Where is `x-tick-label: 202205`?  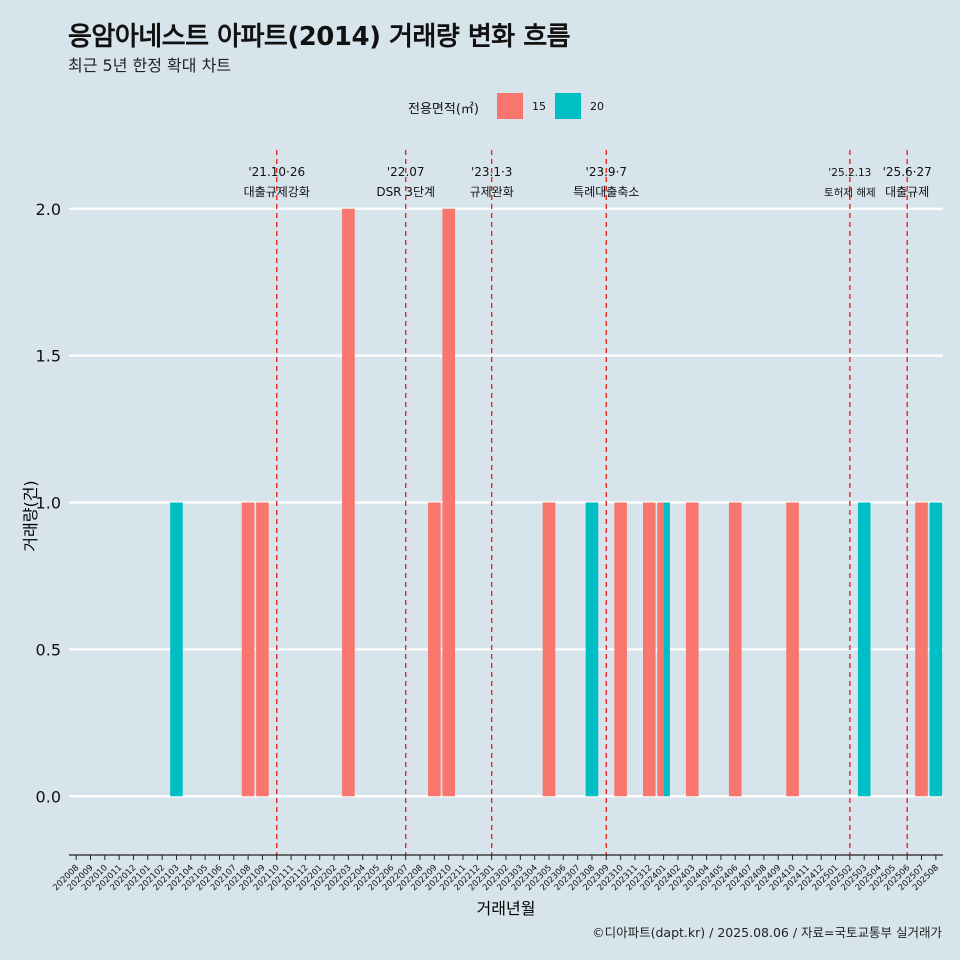
x-tick-label: 202205 is located at coordinates (367, 878).